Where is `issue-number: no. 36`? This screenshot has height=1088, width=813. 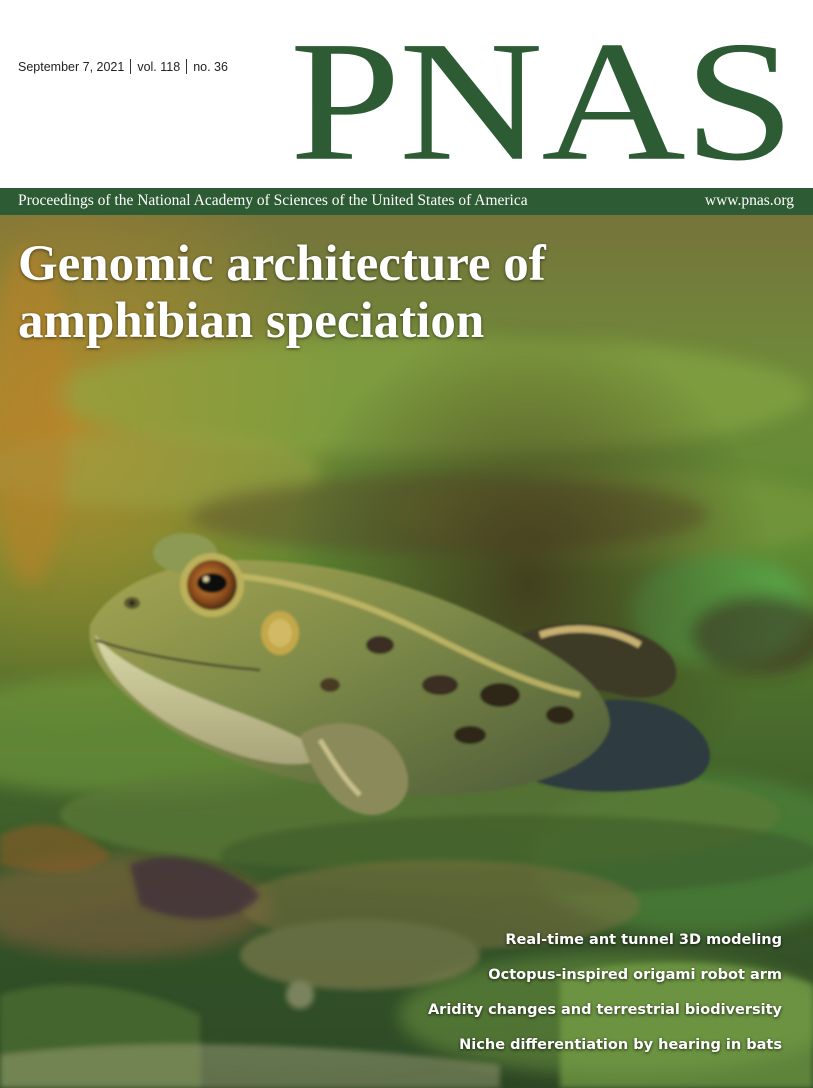 issue-number: no. 36 is located at coordinates (210, 67).